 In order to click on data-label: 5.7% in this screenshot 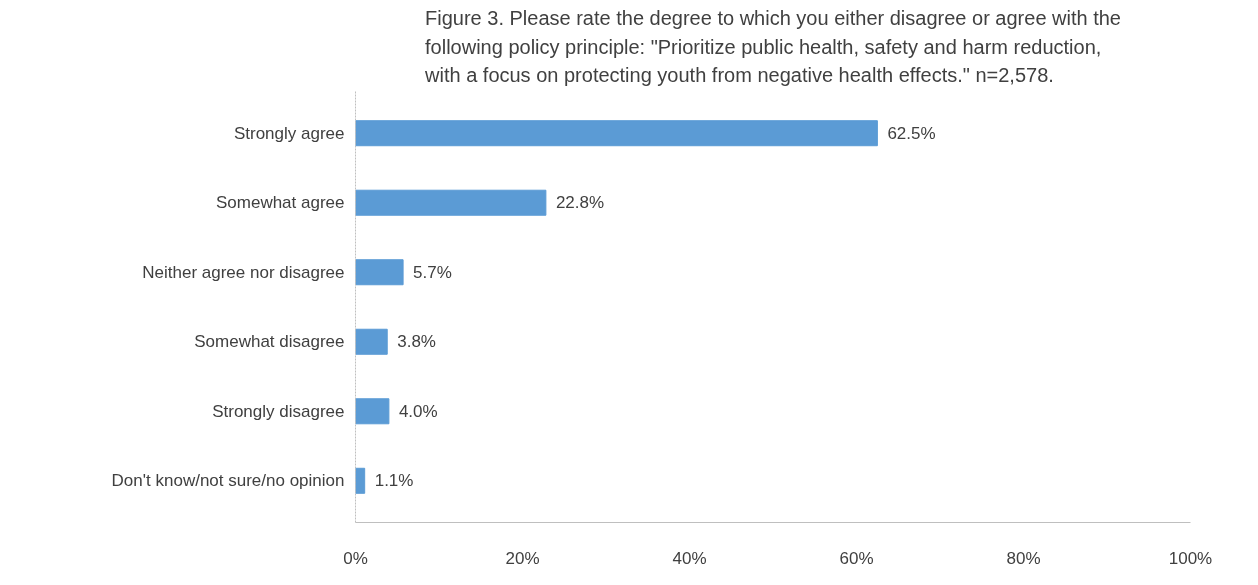, I will do `click(432, 272)`.